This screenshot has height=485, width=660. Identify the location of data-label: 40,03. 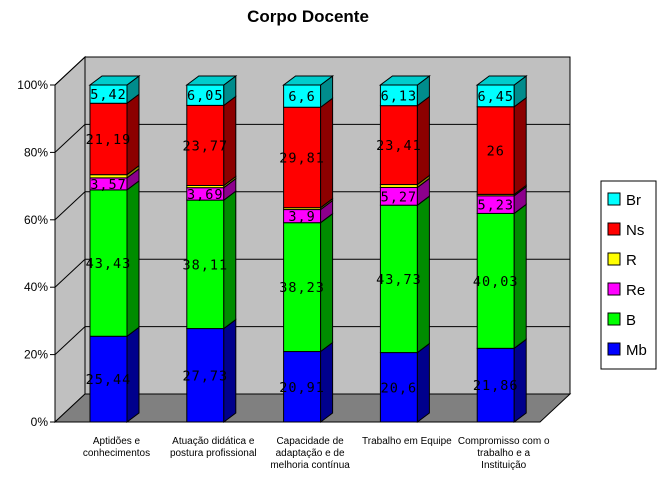
(496, 282).